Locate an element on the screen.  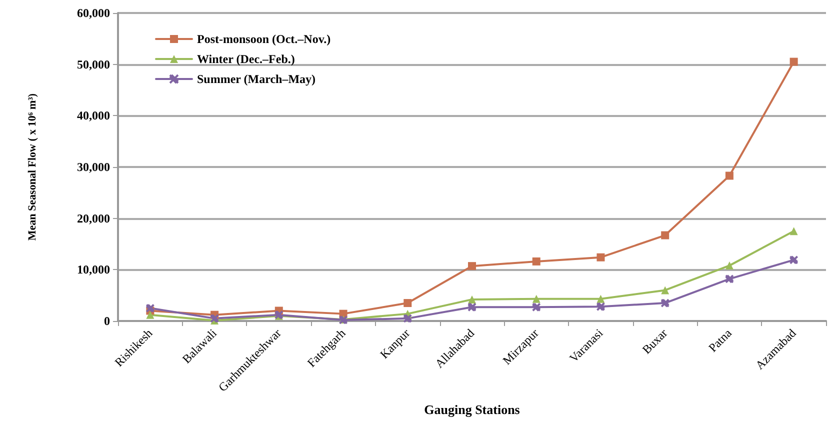
legend-label: Post-monsoon (Oct.–Nov.) is located at coordinates (264, 39).